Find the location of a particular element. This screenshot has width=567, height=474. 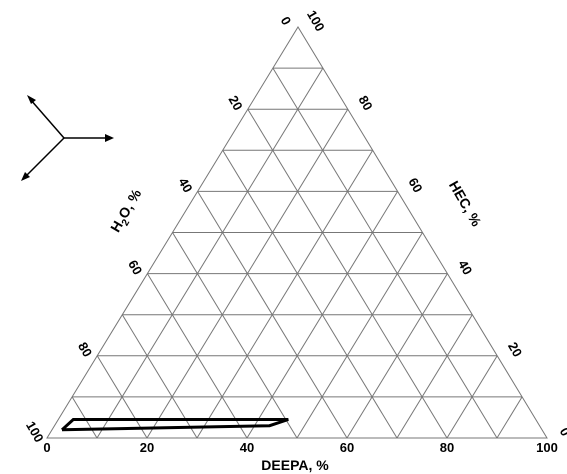

left-tick-label: 0 is located at coordinates (286, 21).